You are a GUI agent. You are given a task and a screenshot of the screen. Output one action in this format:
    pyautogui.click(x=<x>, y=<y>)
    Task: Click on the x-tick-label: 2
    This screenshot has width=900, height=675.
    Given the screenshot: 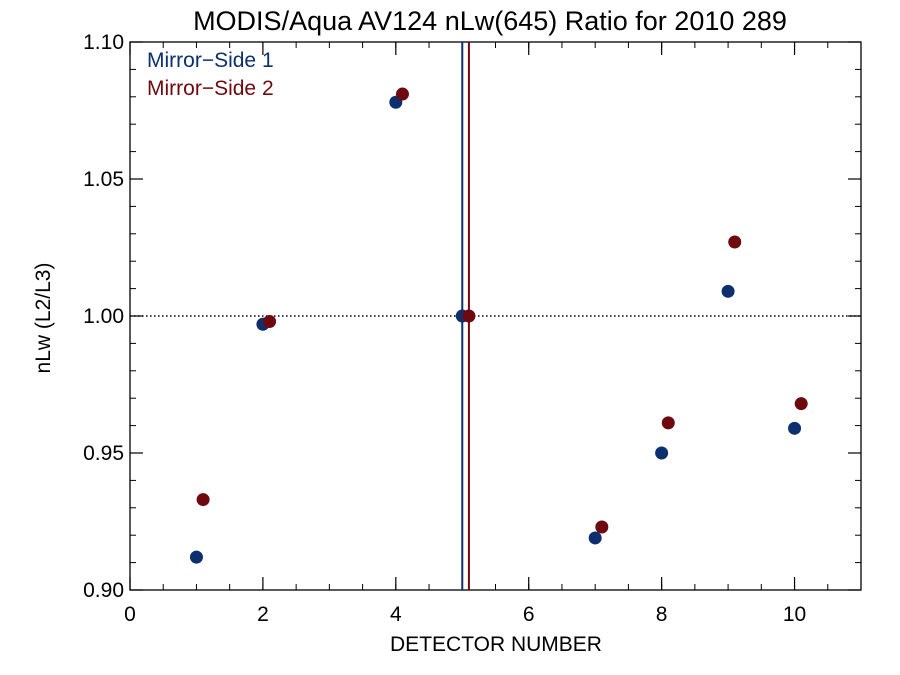 What is the action you would take?
    pyautogui.click(x=263, y=614)
    